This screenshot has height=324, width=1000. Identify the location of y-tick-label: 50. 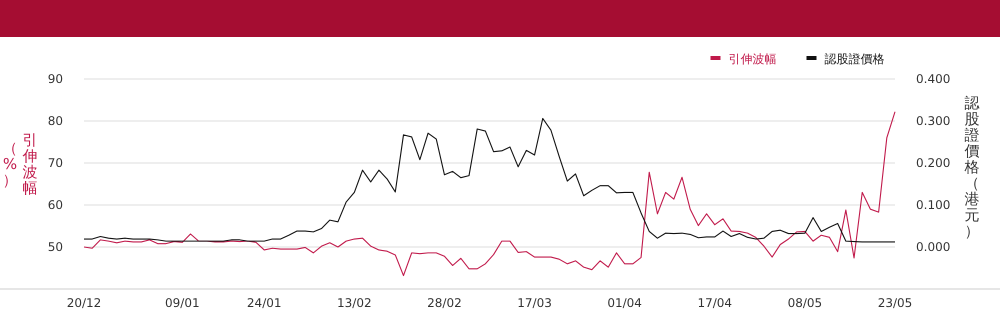
(55, 247).